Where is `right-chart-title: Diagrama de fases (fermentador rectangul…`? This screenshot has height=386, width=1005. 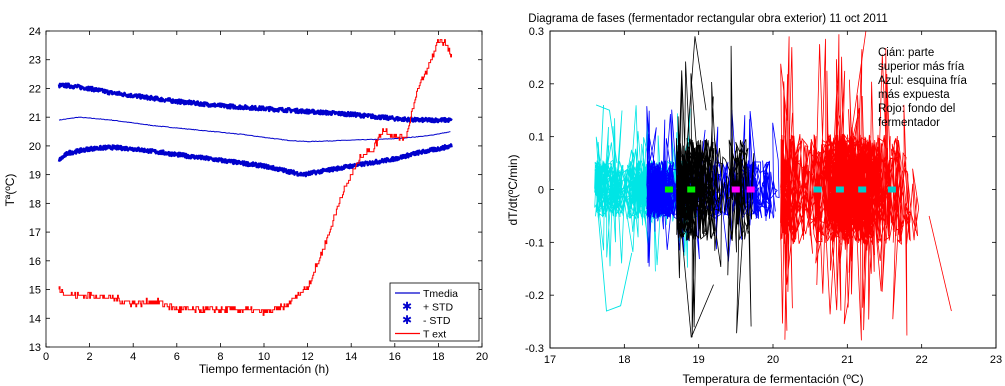 right-chart-title: Diagrama de fases (fermentador rectangul… is located at coordinates (707, 19).